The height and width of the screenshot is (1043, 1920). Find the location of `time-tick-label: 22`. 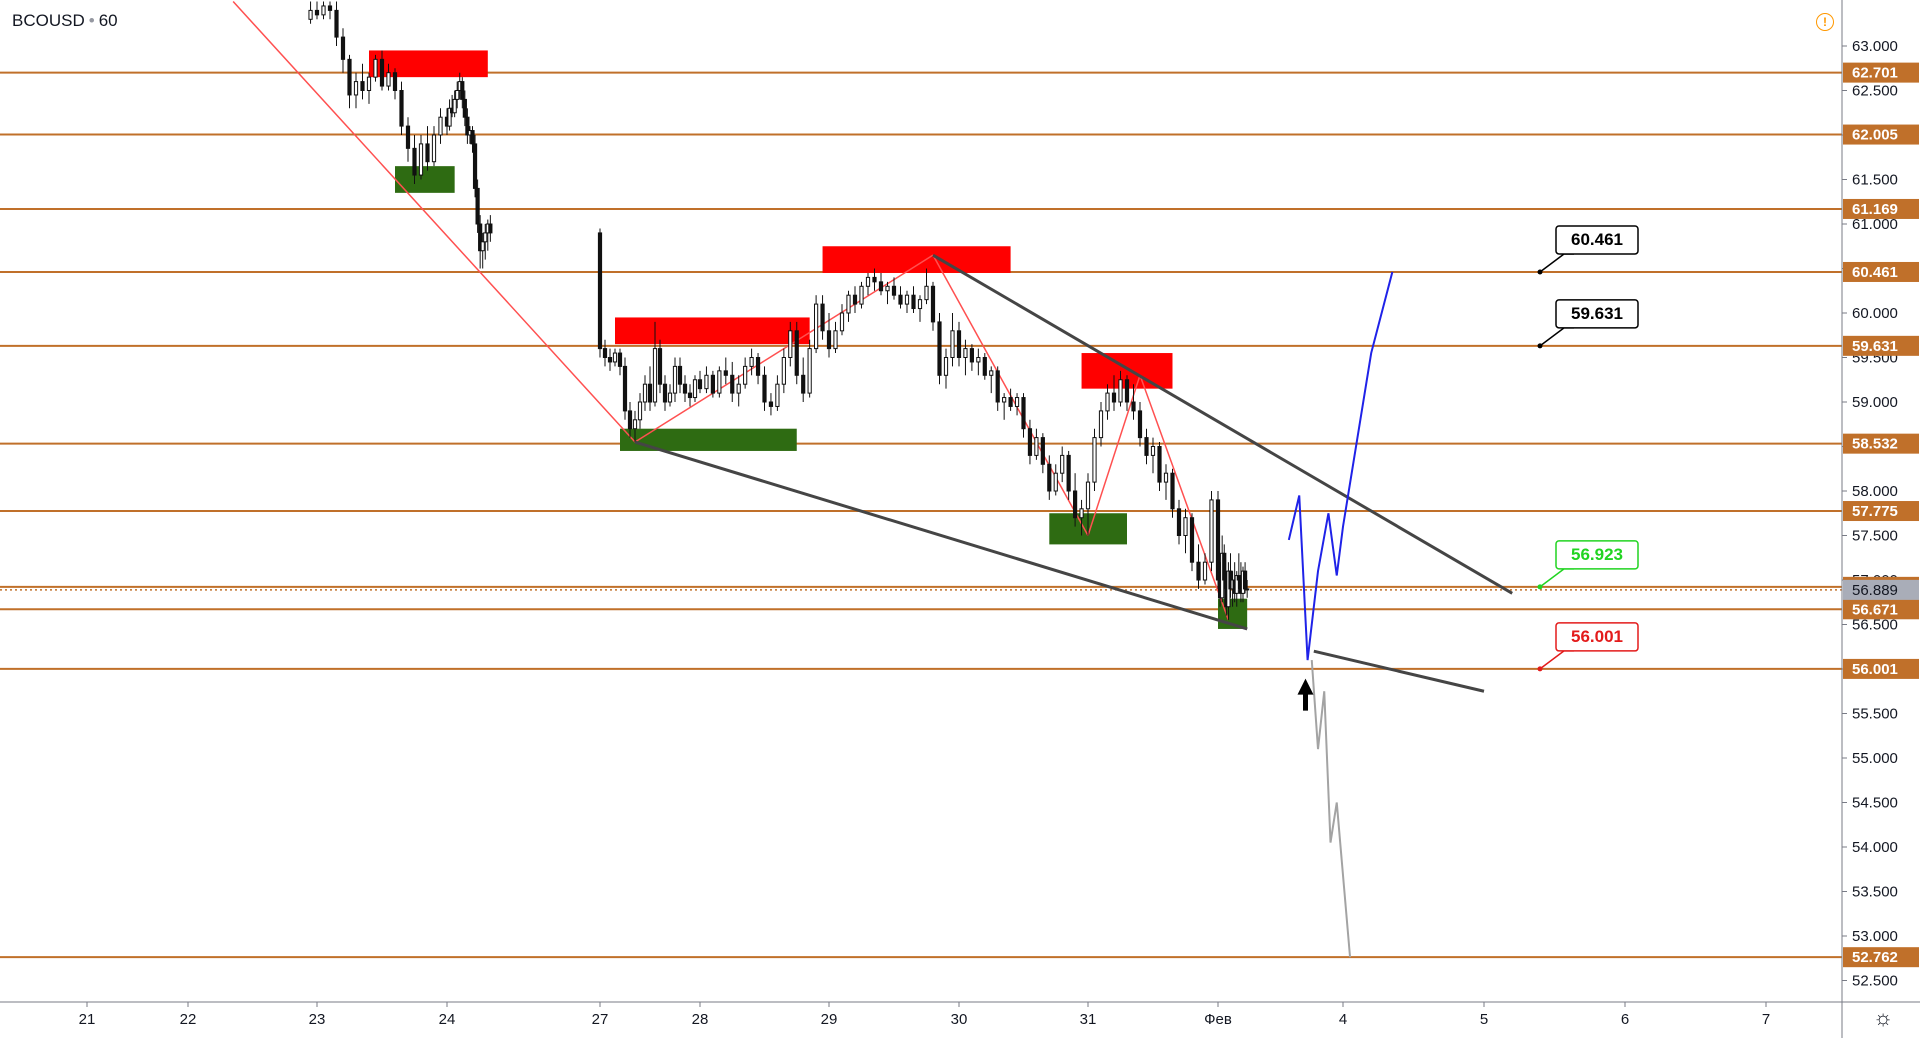

time-tick-label: 22 is located at coordinates (188, 1019).